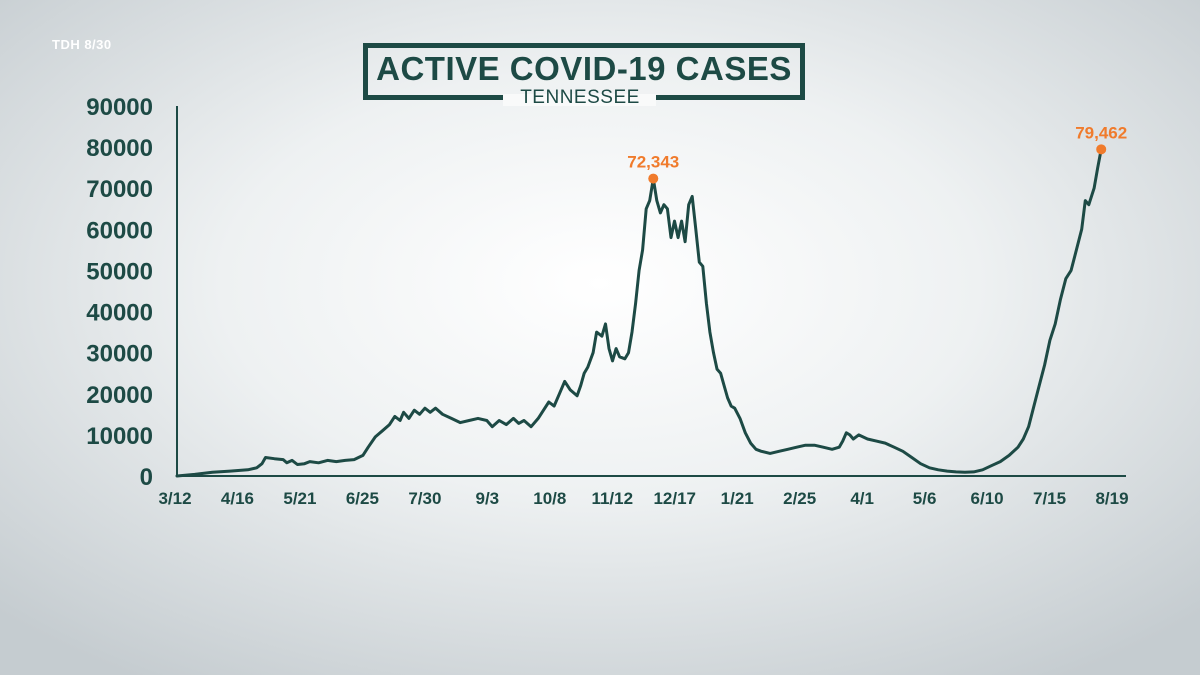 The width and height of the screenshot is (1200, 675). I want to click on y-tick-label: 0, so click(146, 477).